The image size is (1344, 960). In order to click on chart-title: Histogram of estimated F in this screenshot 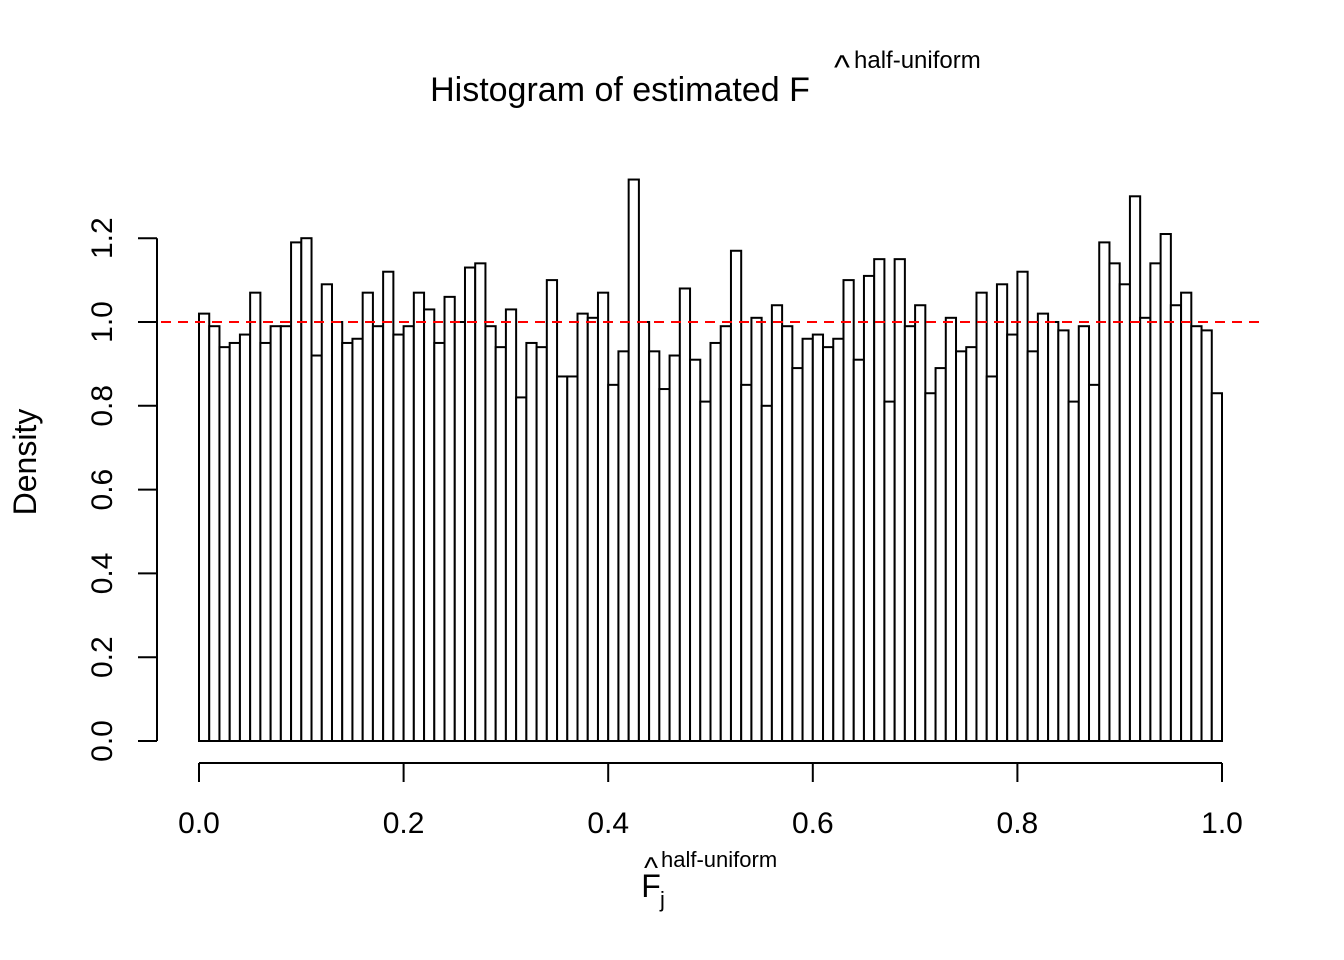, I will do `click(620, 90)`.